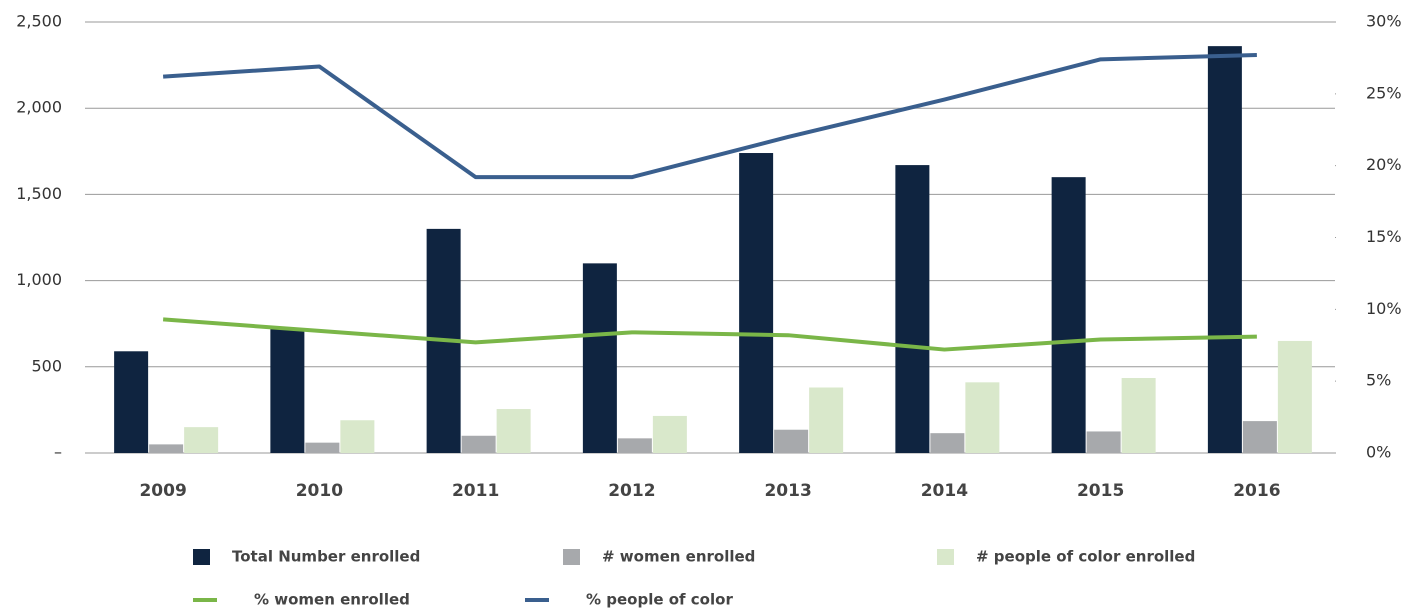  Describe the element at coordinates (1378, 380) in the screenshot. I see `y2-tick-label: 5%` at that location.